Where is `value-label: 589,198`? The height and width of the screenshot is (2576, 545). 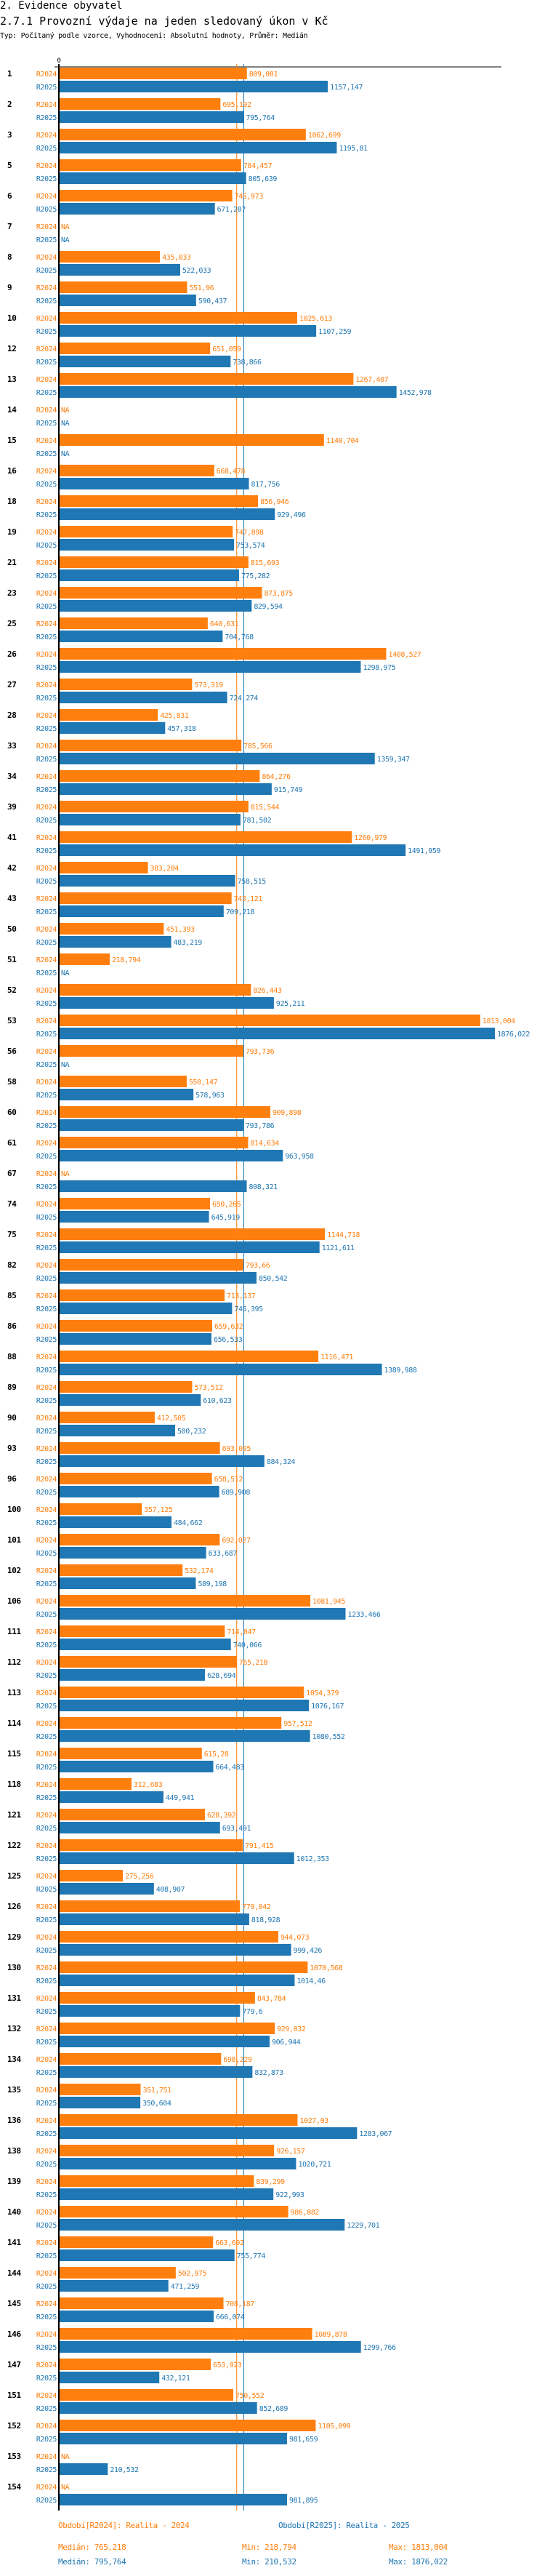
value-label: 589,198 is located at coordinates (212, 1584).